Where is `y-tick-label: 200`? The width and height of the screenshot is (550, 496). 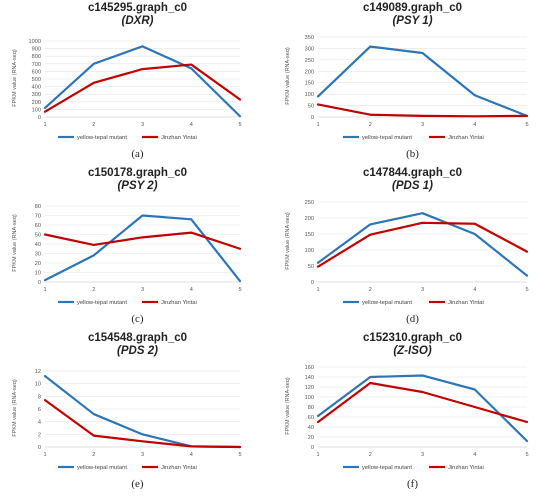 y-tick-label: 200 is located at coordinates (36, 103).